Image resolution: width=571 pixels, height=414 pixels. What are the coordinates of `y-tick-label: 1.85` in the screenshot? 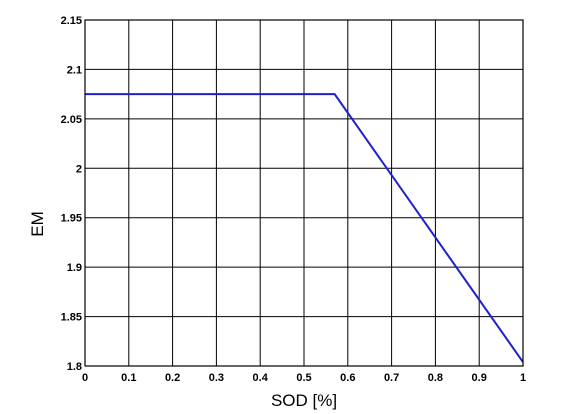 It's located at (71, 318).